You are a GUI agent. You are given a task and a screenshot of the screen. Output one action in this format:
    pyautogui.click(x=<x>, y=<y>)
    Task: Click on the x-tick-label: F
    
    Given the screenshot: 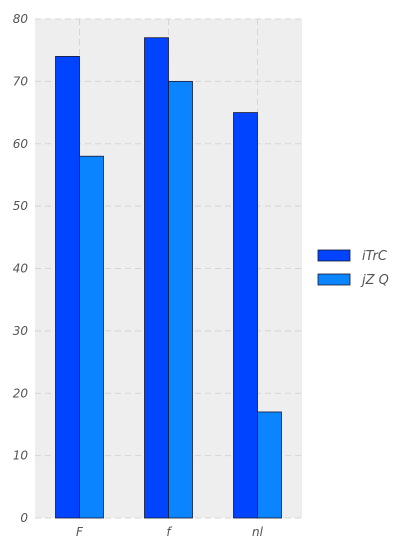 What is the action you would take?
    pyautogui.click(x=80, y=532)
    